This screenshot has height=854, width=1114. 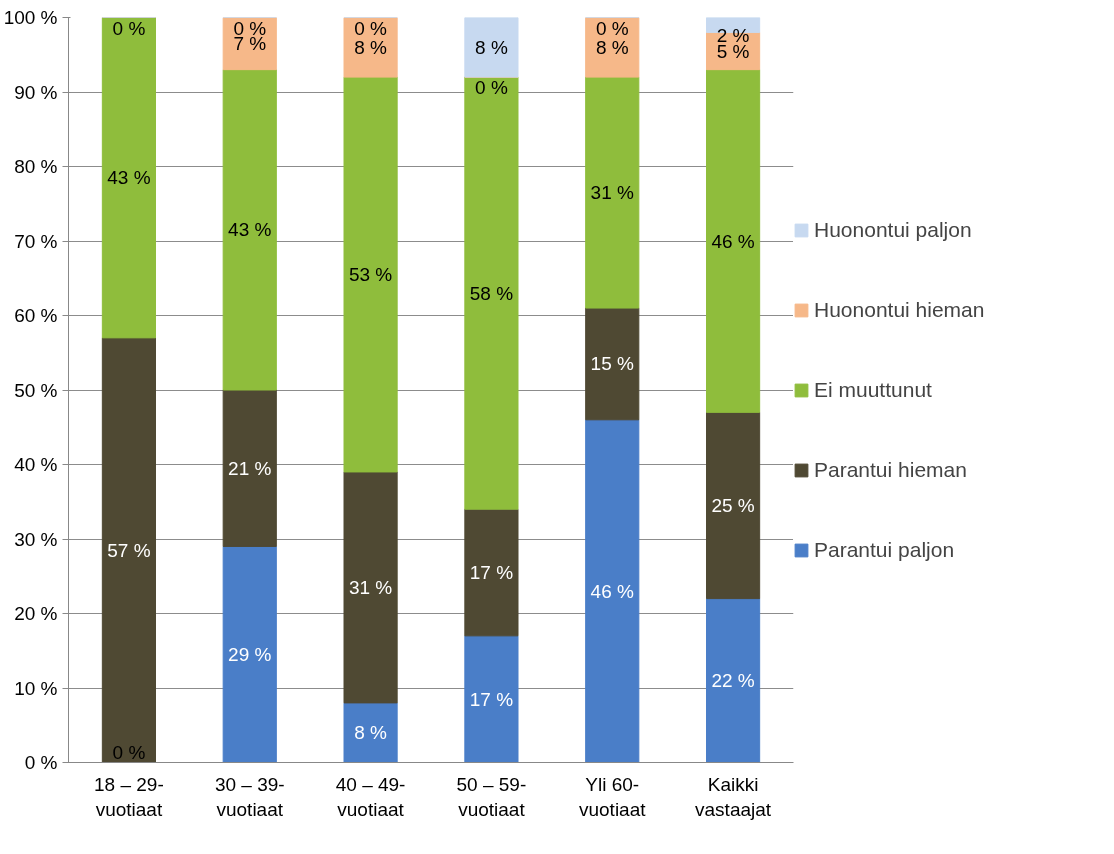 I want to click on x-tick-label: Kaikki vastaajat, so click(x=733, y=796).